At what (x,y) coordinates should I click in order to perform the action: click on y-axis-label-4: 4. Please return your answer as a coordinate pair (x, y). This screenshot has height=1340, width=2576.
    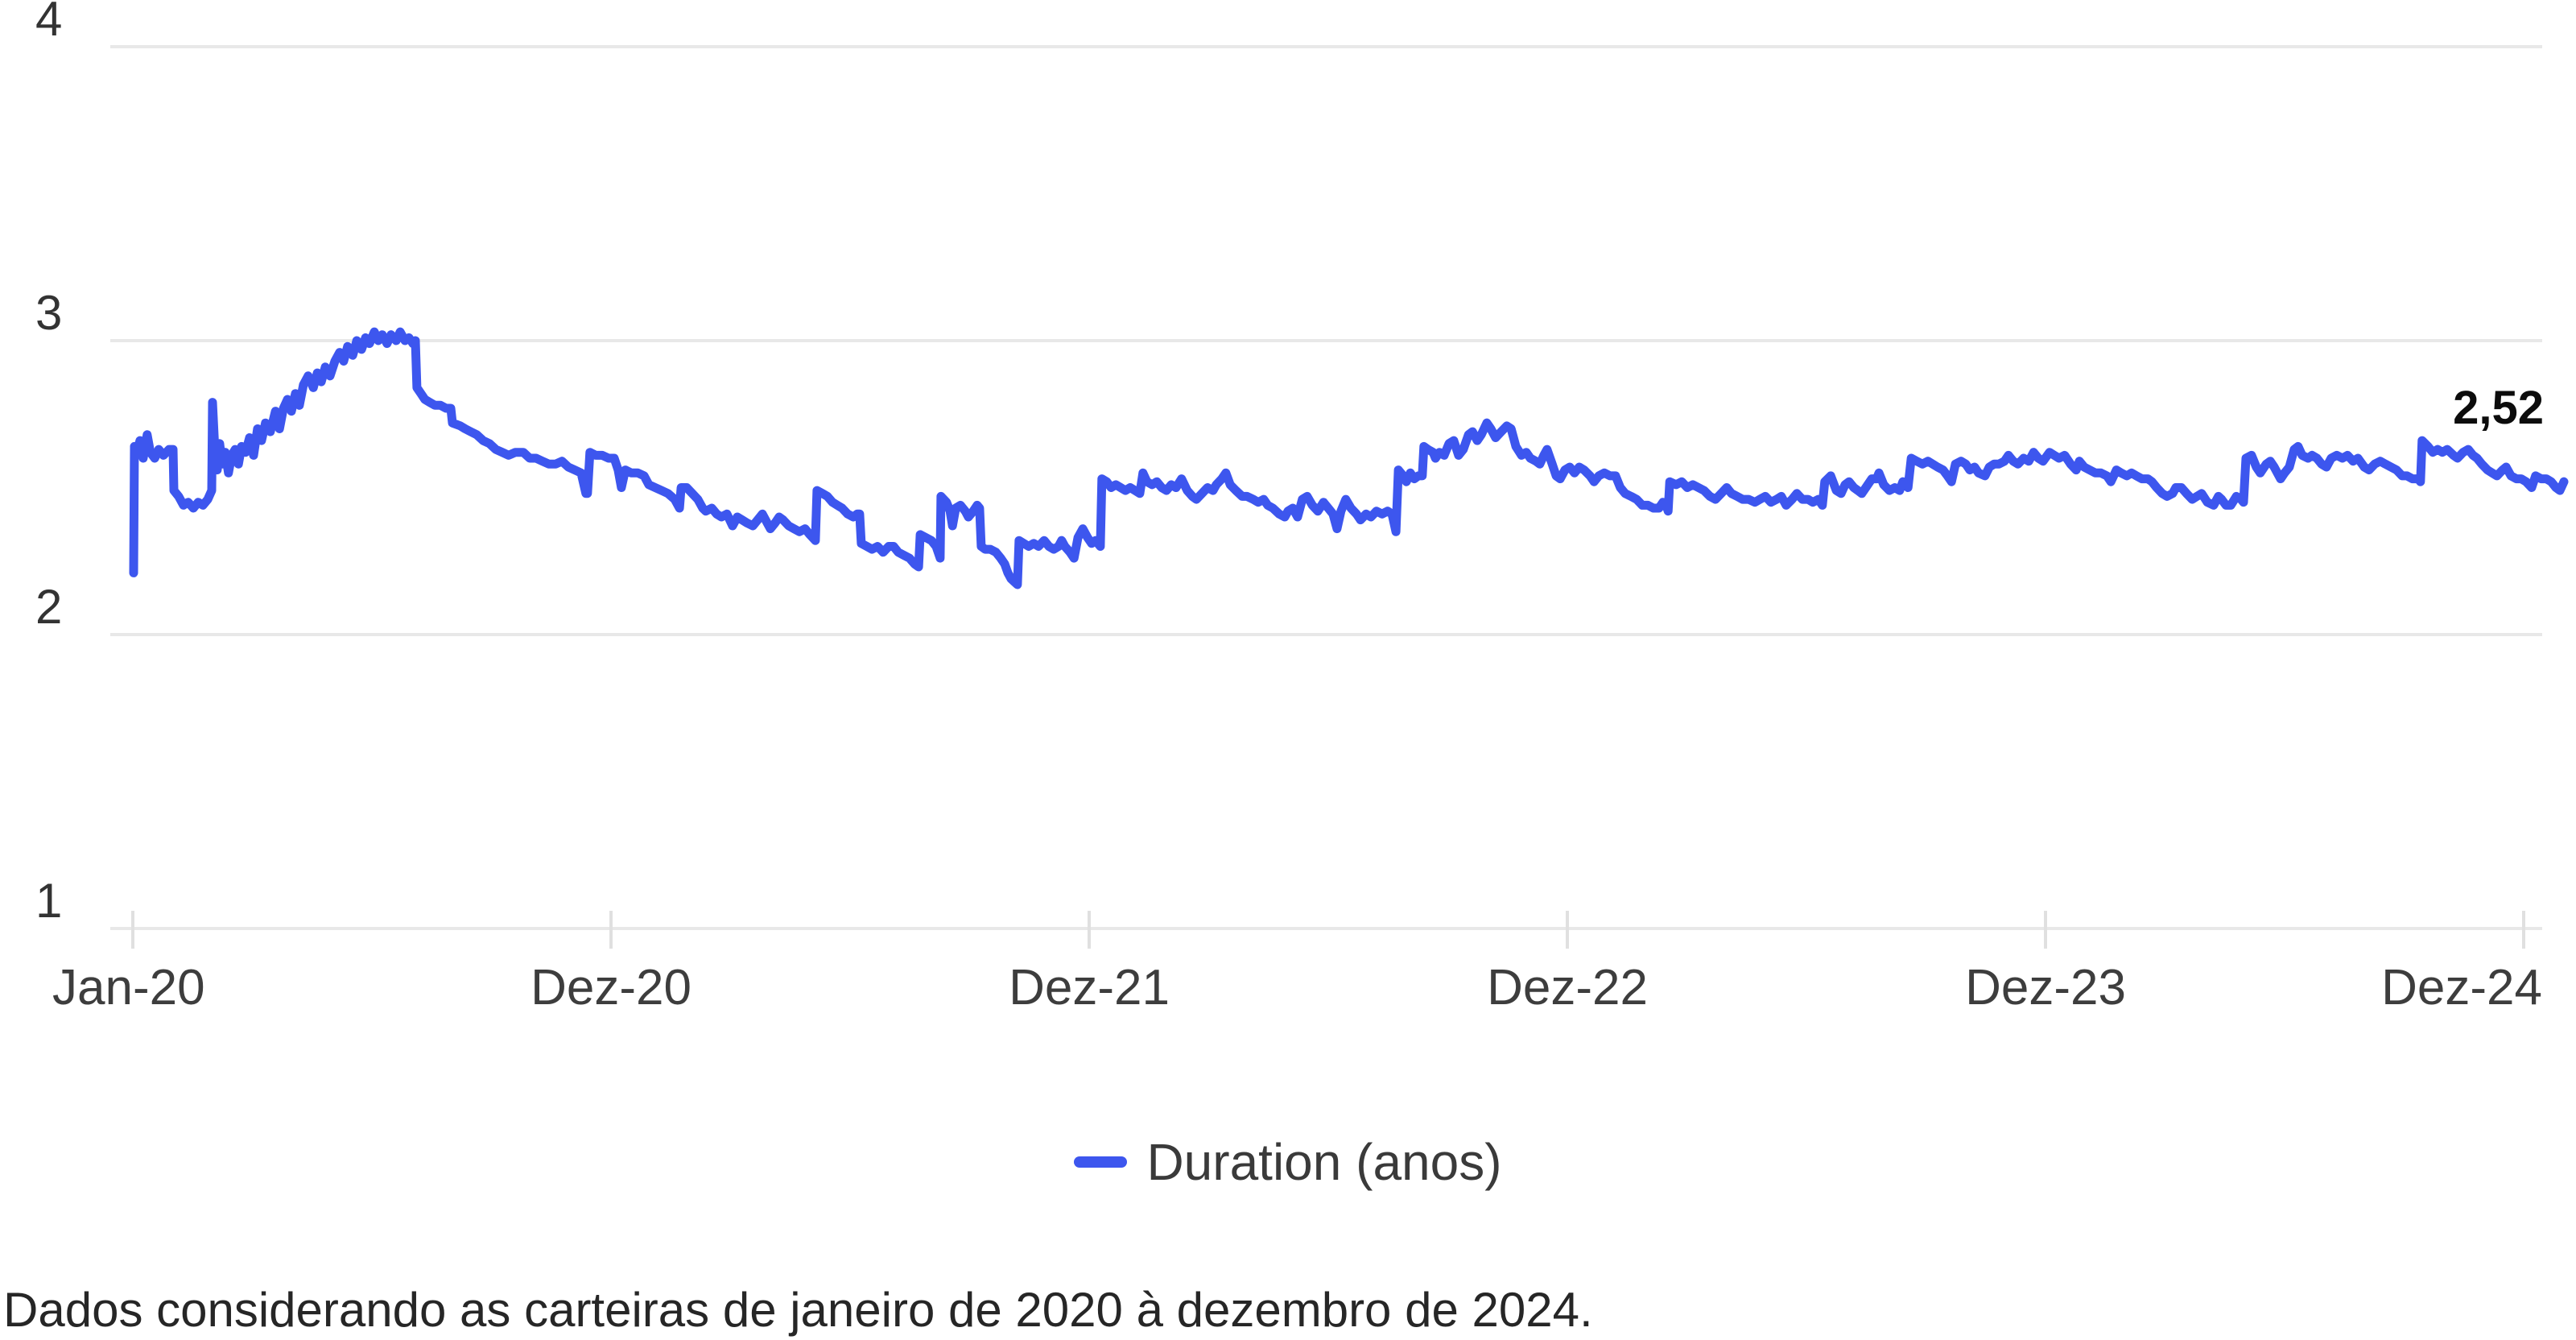
    Looking at the image, I should click on (49, 23).